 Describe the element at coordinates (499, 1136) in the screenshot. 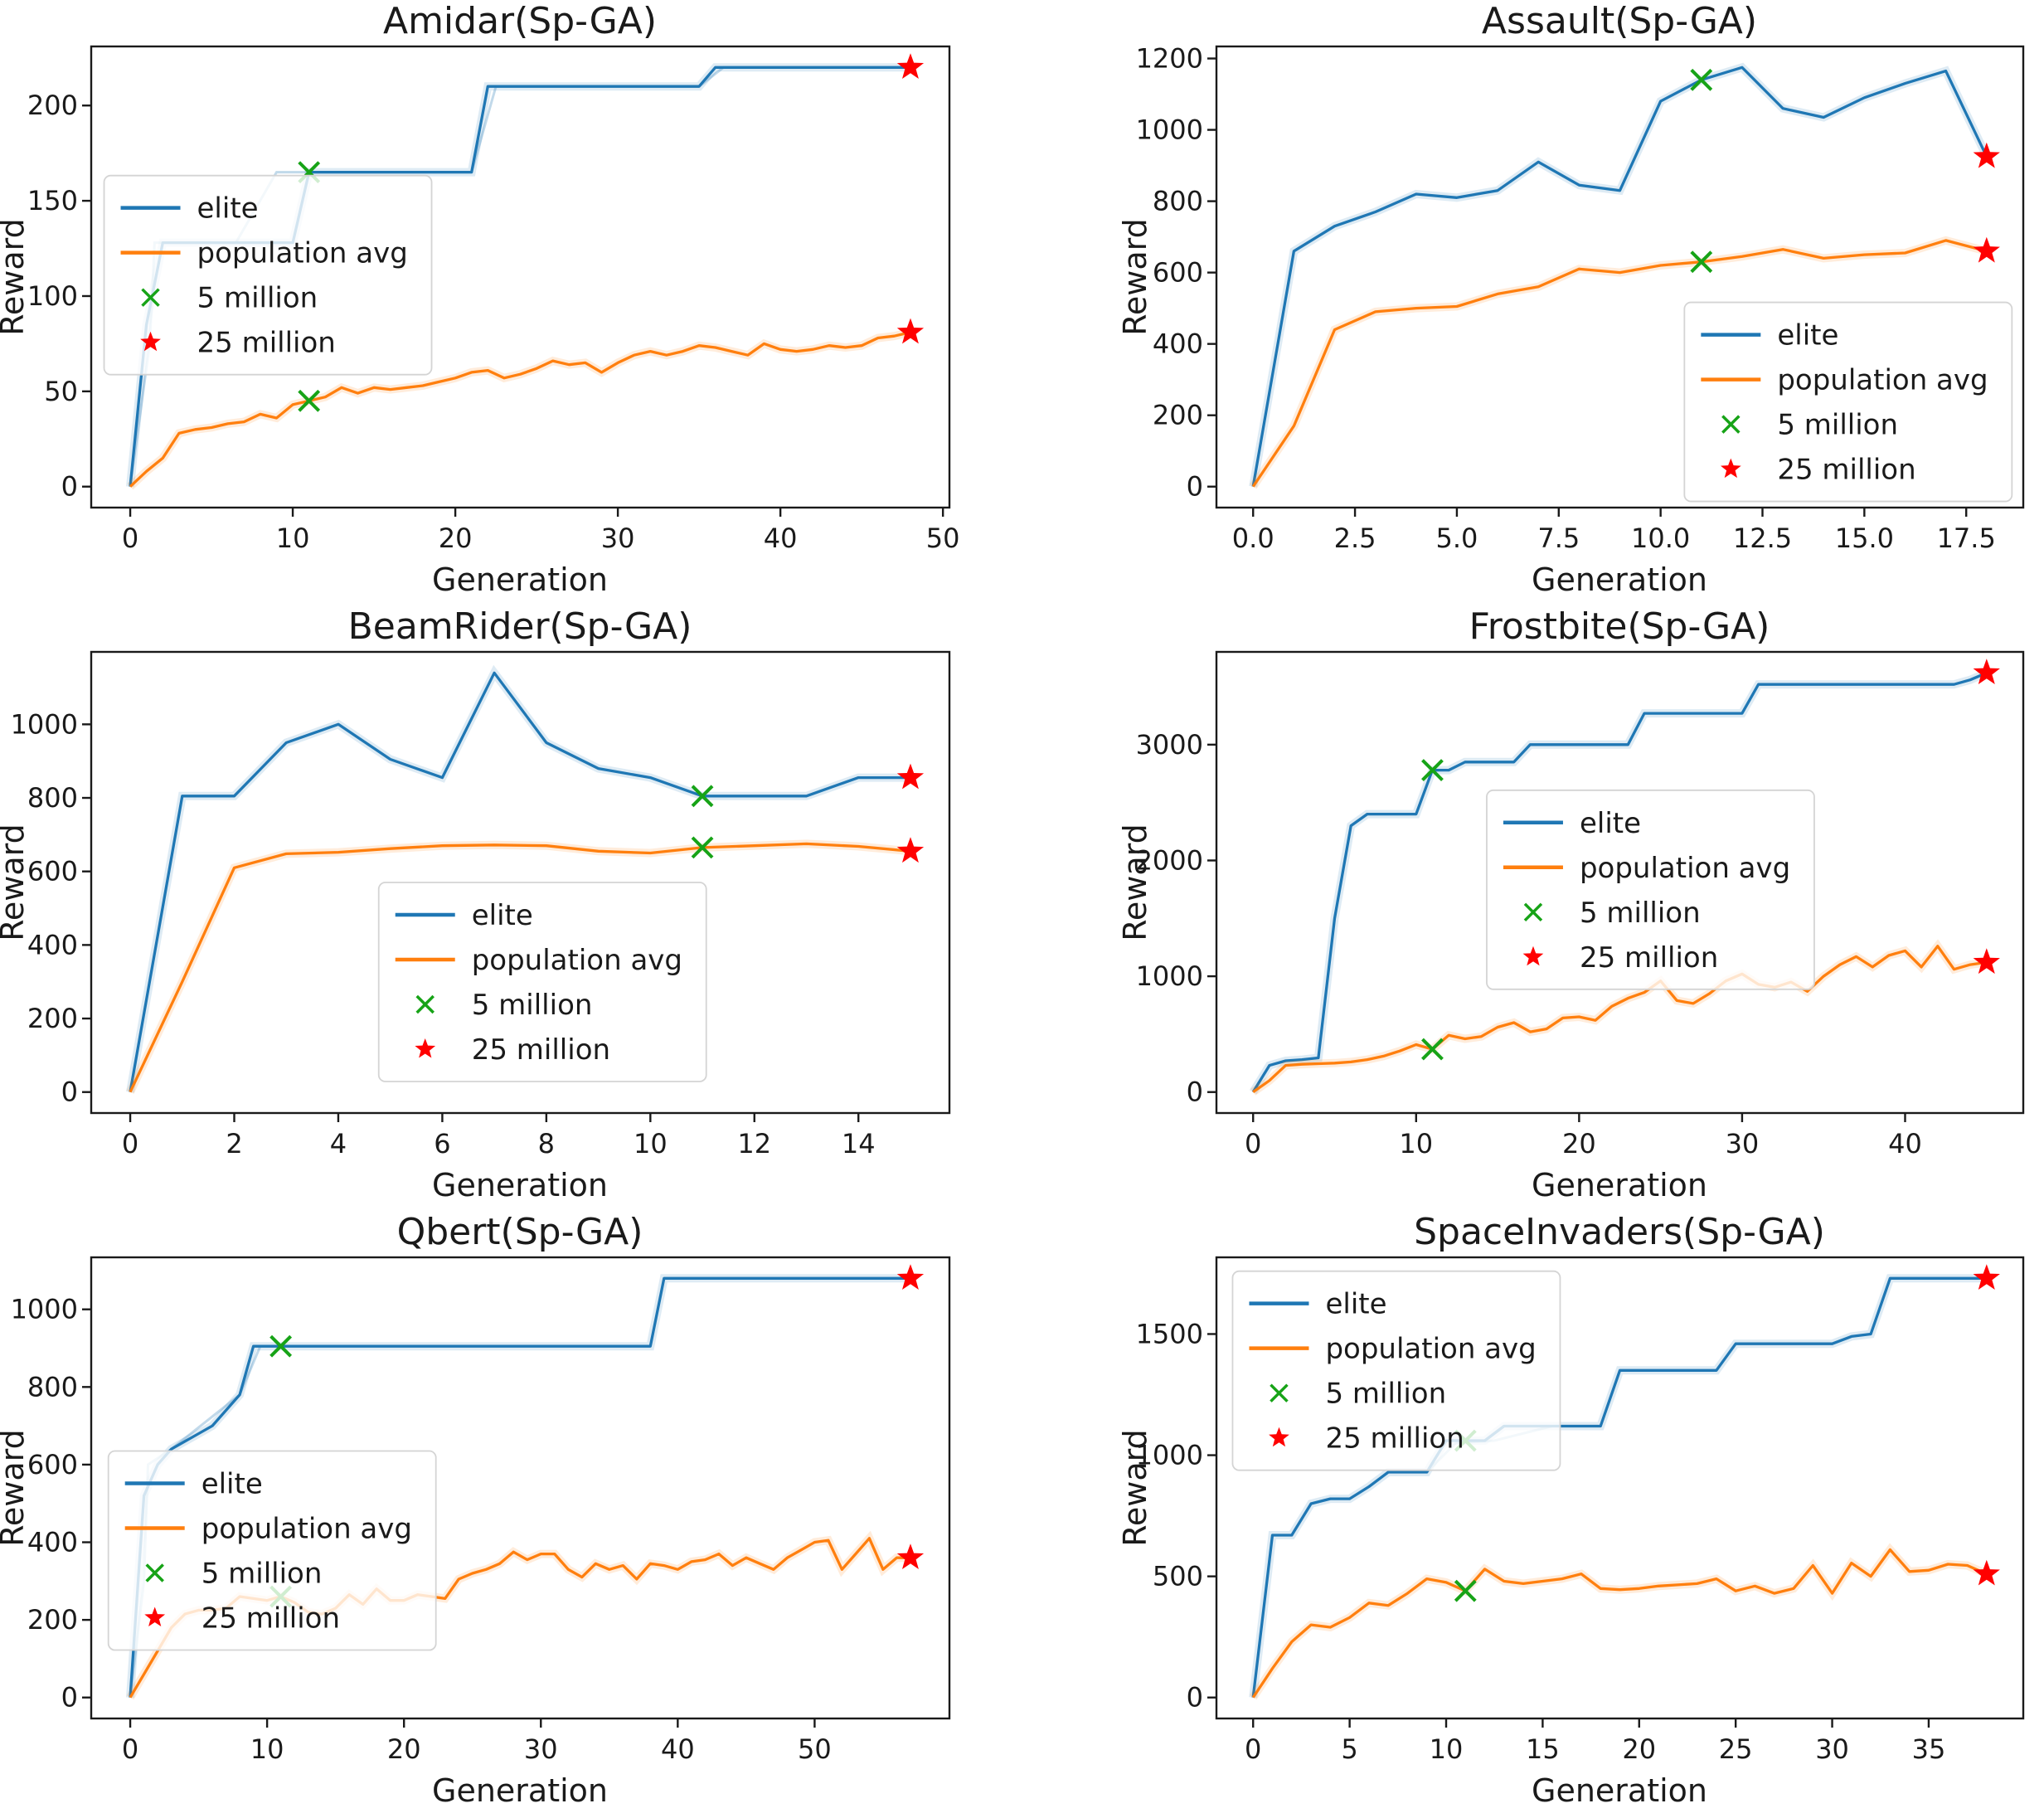

I see `x-axis-ticks: 0 2 4 6 8 10 12 14` at that location.